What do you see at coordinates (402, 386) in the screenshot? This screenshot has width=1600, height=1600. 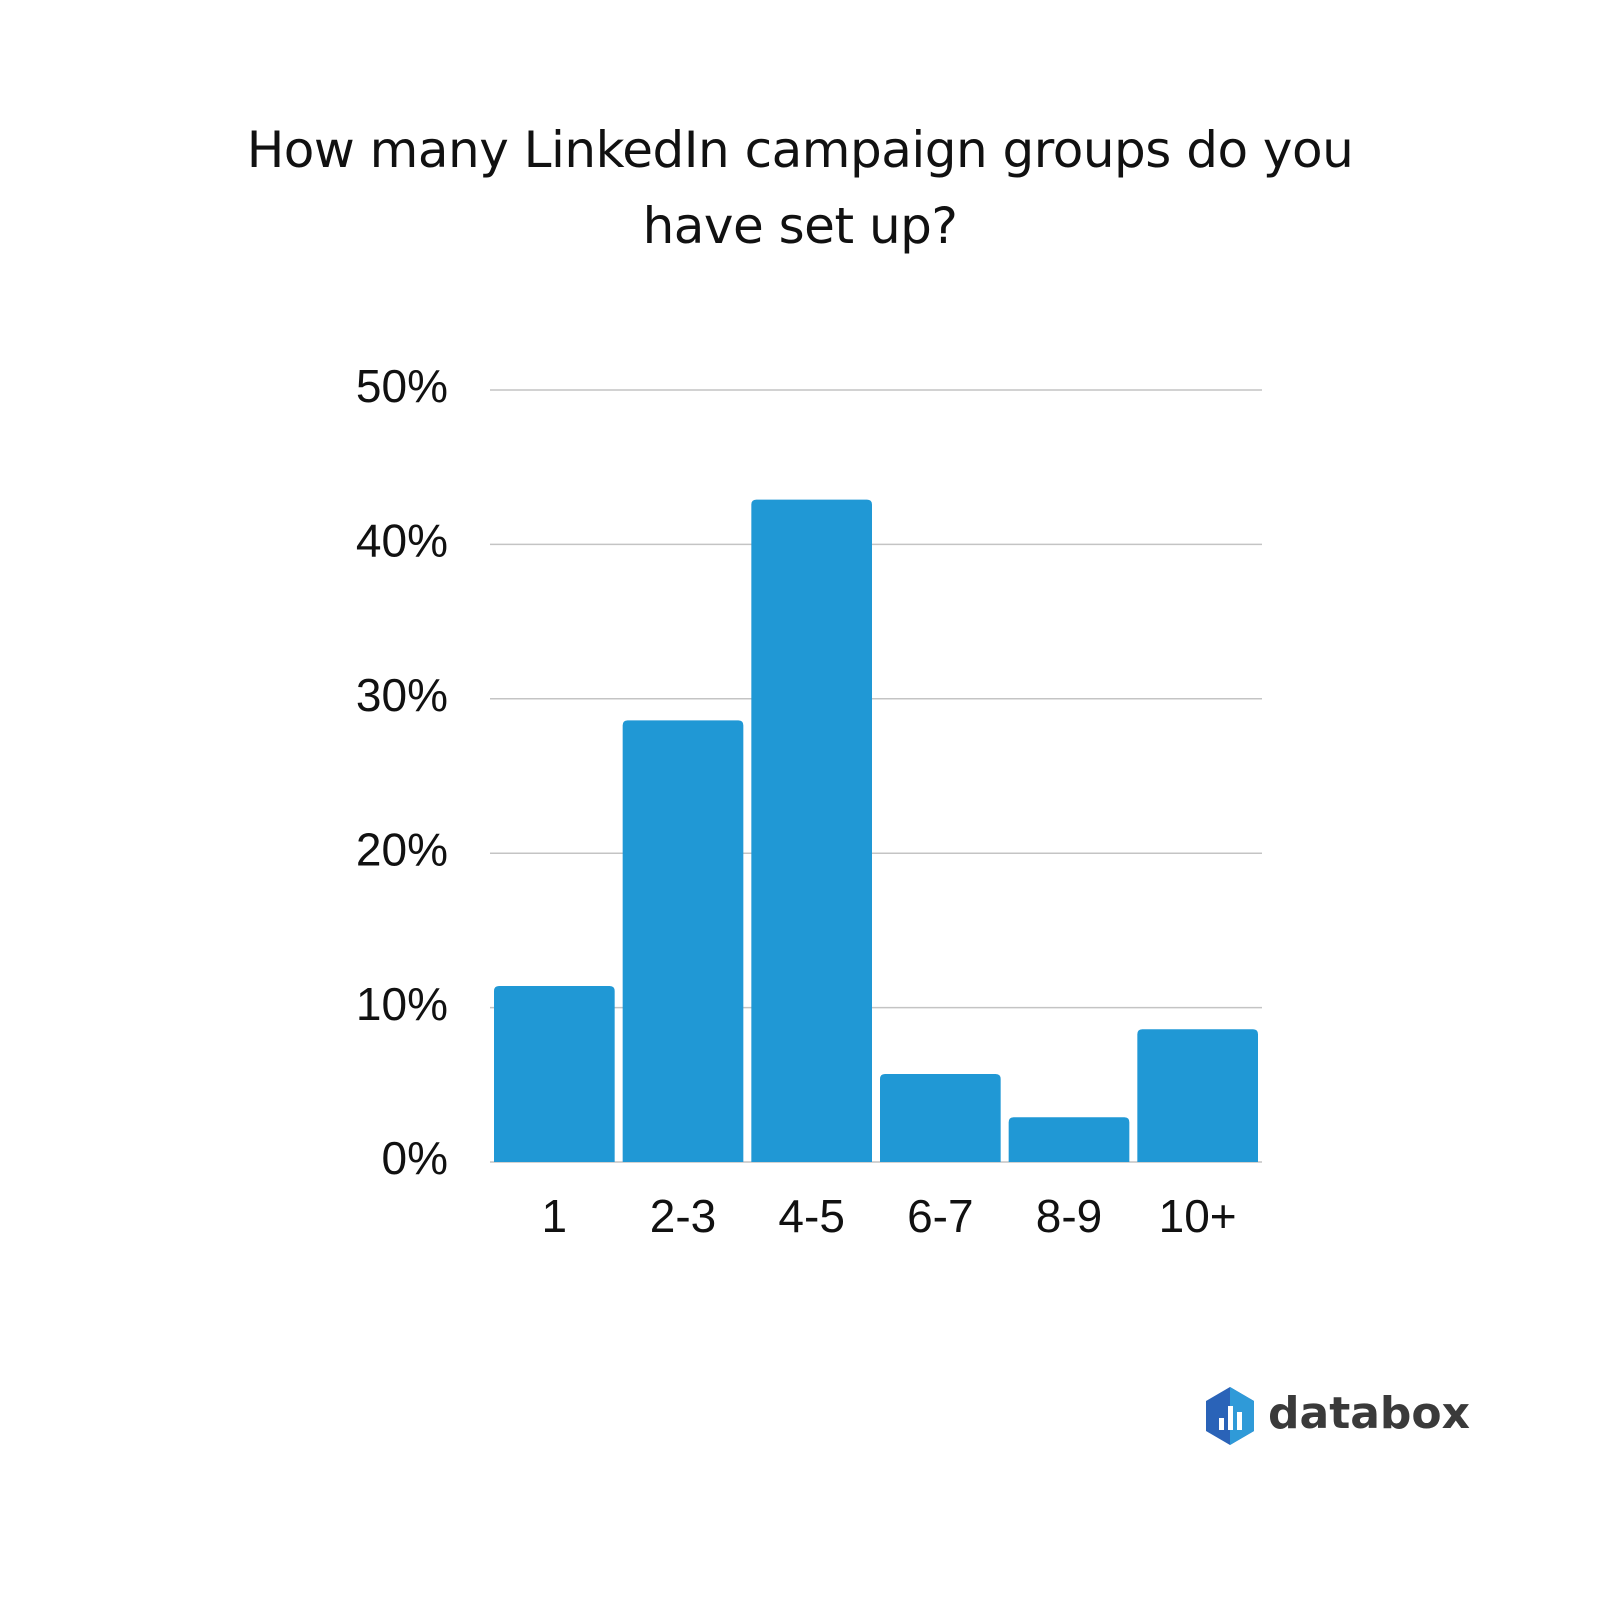 I see `y-tick-label: 50%` at bounding box center [402, 386].